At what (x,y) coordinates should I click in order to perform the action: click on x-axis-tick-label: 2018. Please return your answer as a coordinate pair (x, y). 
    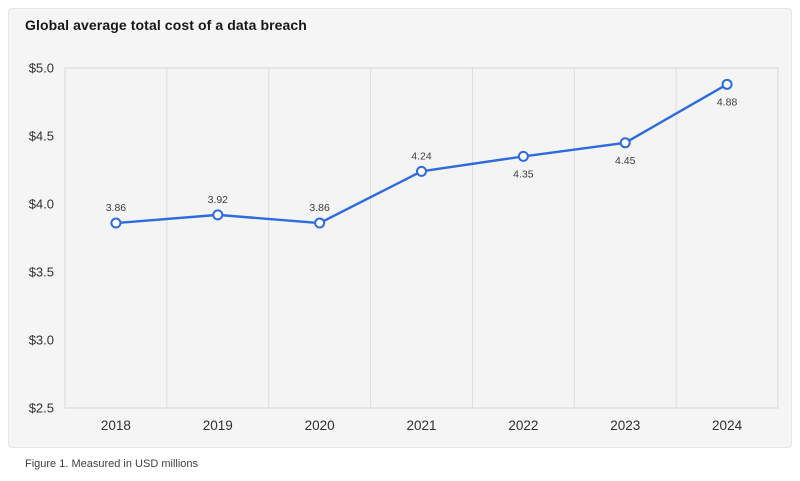
    Looking at the image, I should click on (116, 425).